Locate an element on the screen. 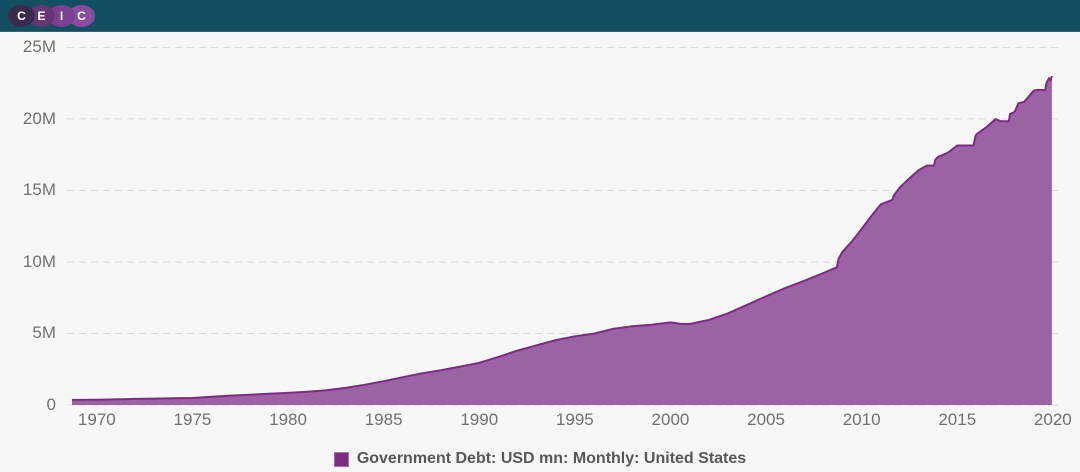 The image size is (1080, 472). x-tick-label: 1975 is located at coordinates (192, 419).